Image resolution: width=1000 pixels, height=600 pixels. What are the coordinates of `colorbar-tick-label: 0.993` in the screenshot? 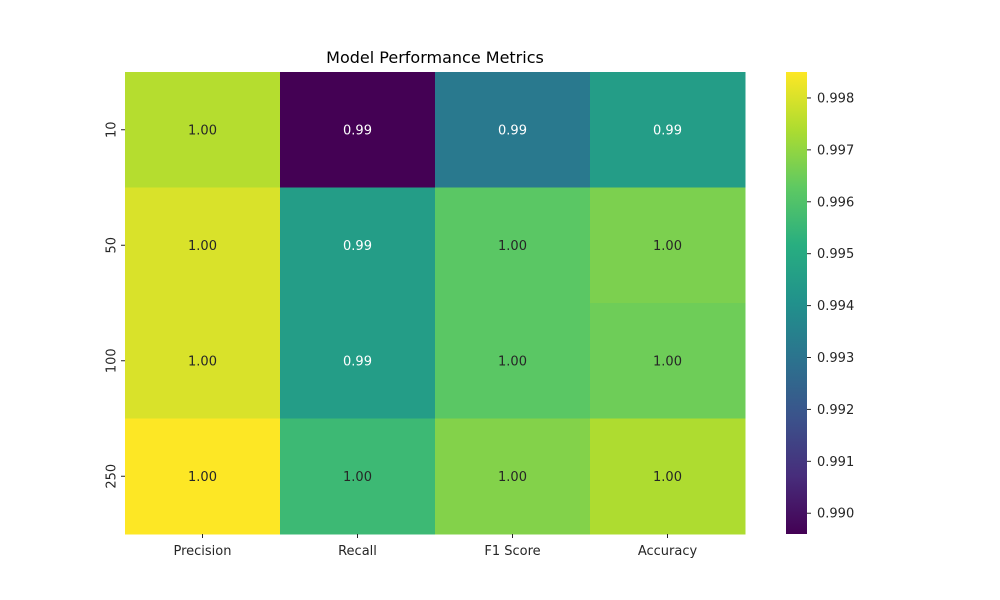 It's located at (835, 358).